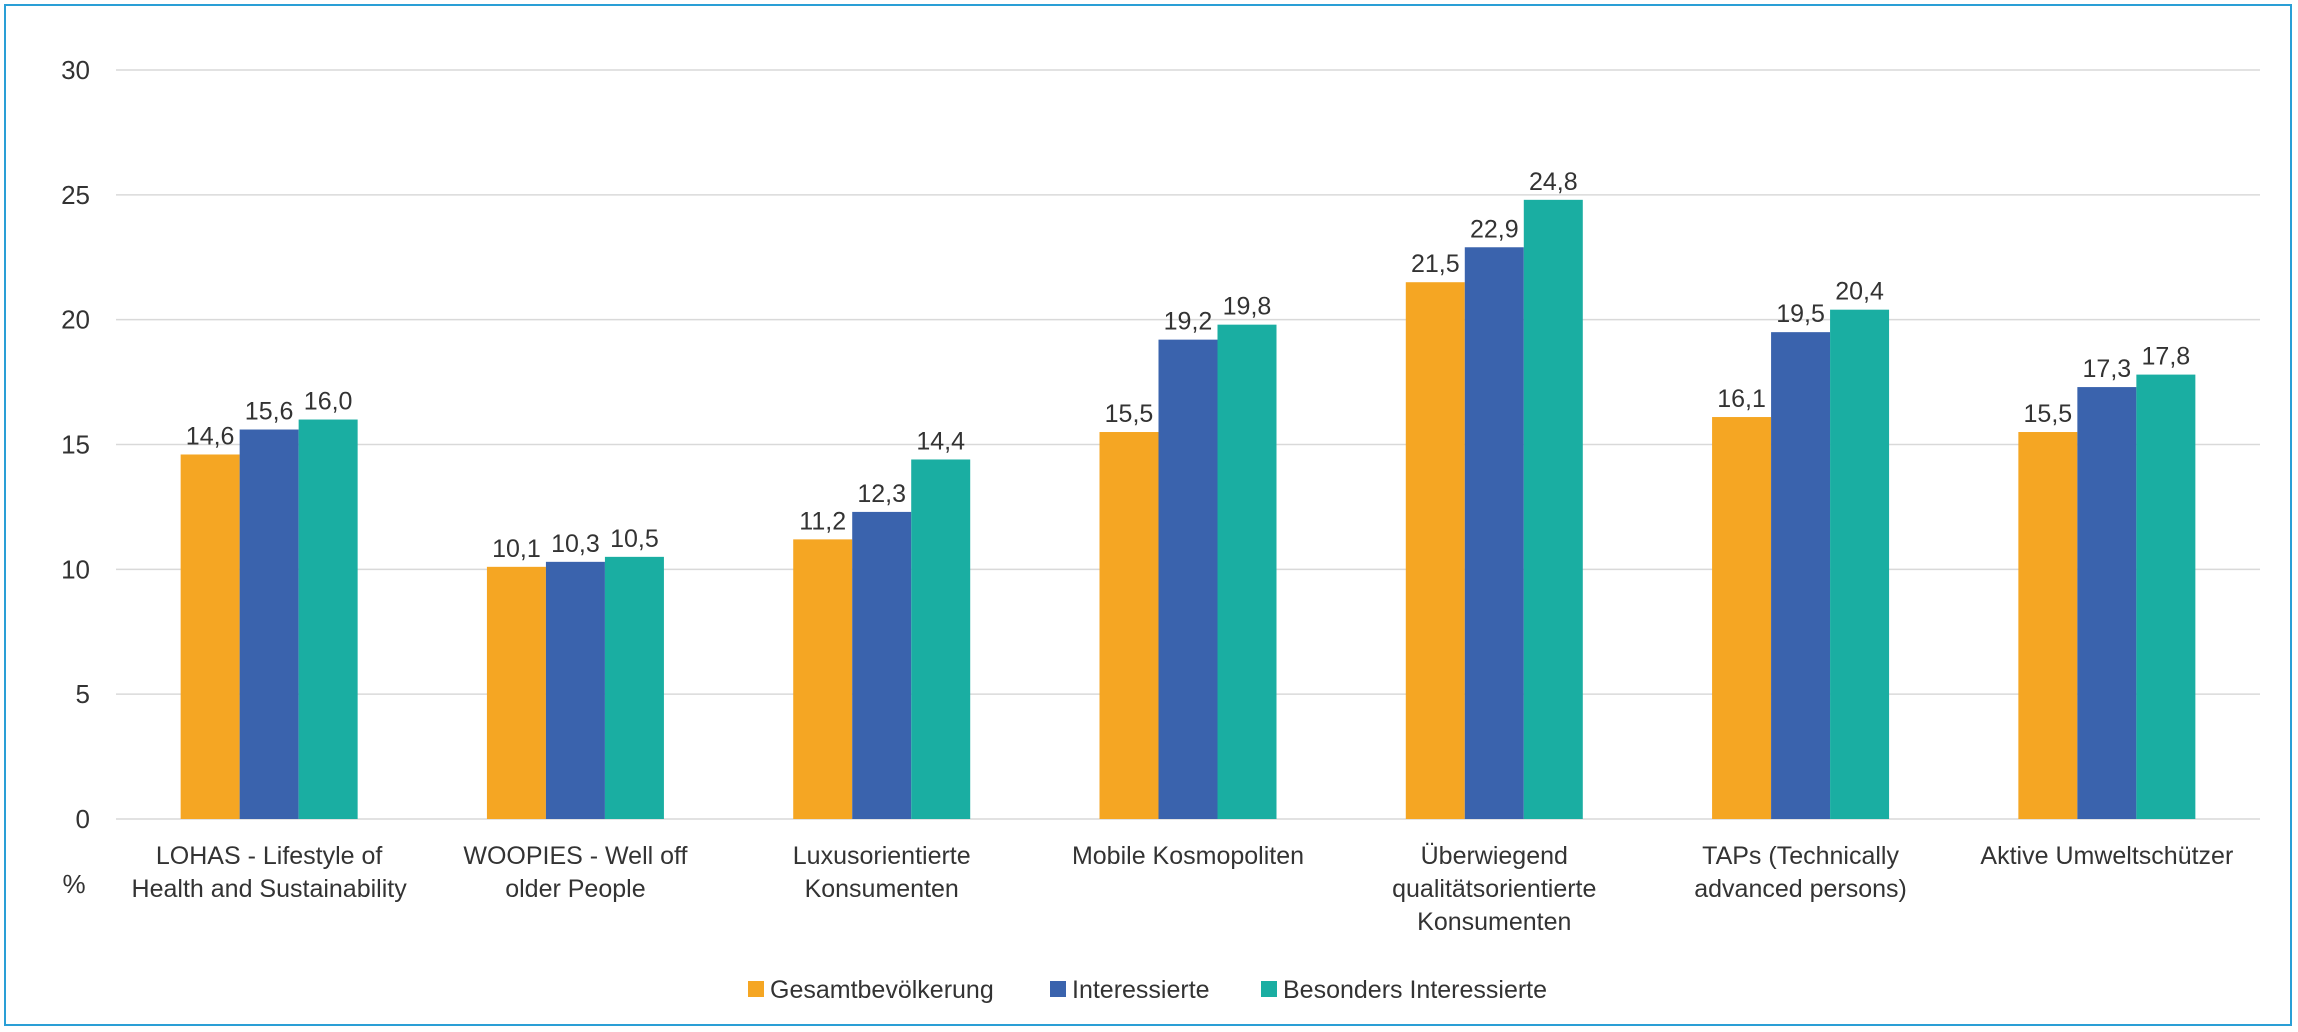 The height and width of the screenshot is (1032, 2298). I want to click on y-tick-label-30: 30, so click(75, 70).